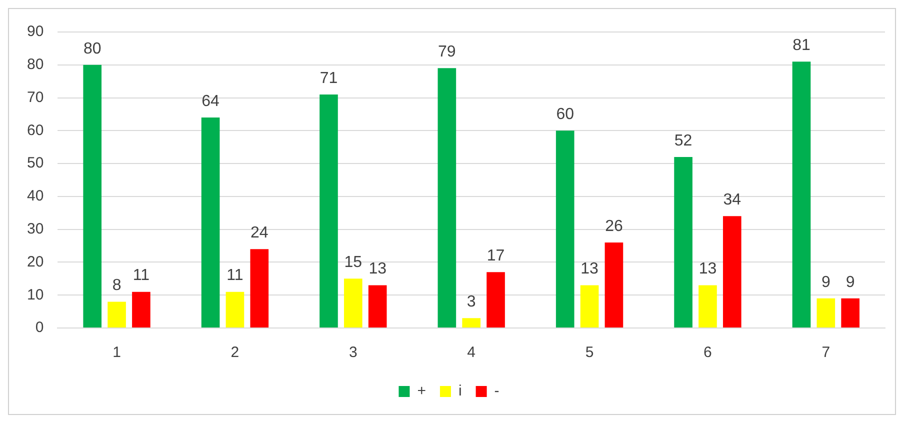 The height and width of the screenshot is (423, 906). What do you see at coordinates (92, 49) in the screenshot?
I see `data-label: 80` at bounding box center [92, 49].